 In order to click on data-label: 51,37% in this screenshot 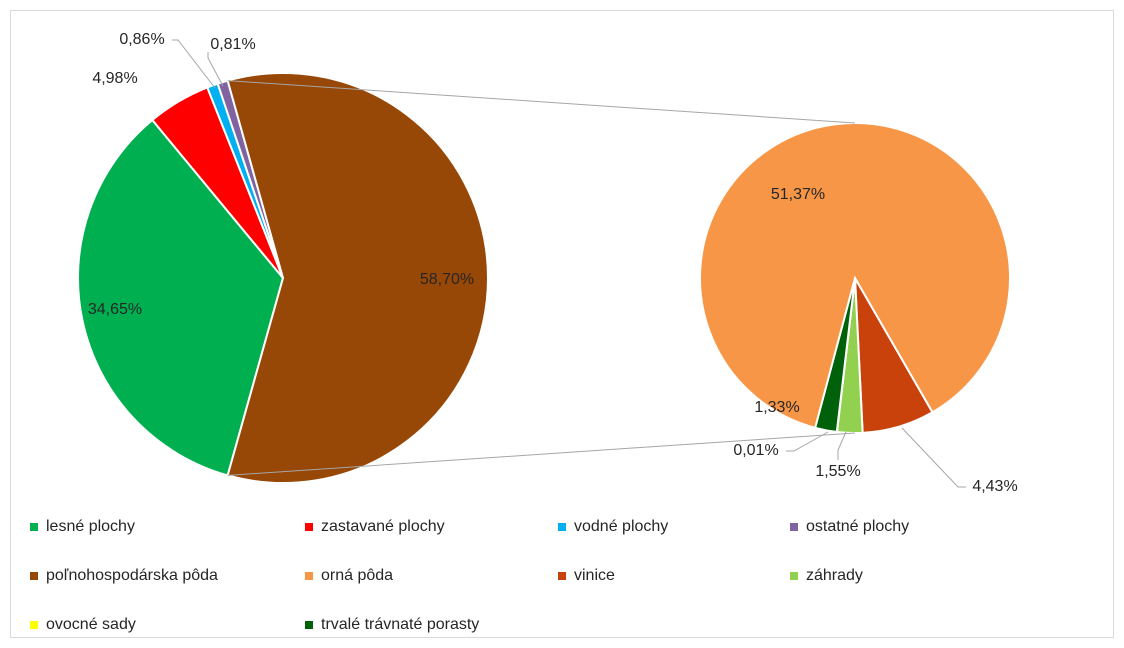, I will do `click(798, 194)`.